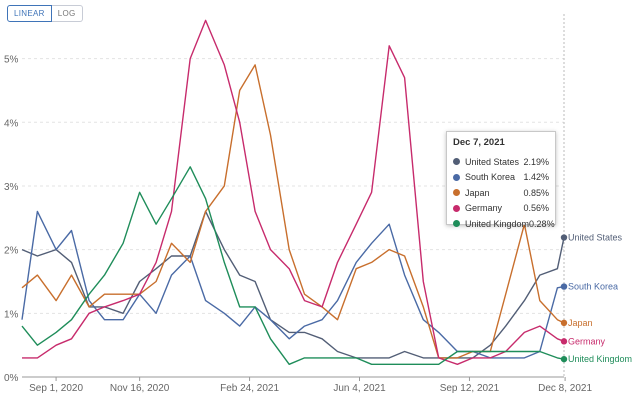  I want to click on tooltip-series-name: South Korea, so click(490, 177).